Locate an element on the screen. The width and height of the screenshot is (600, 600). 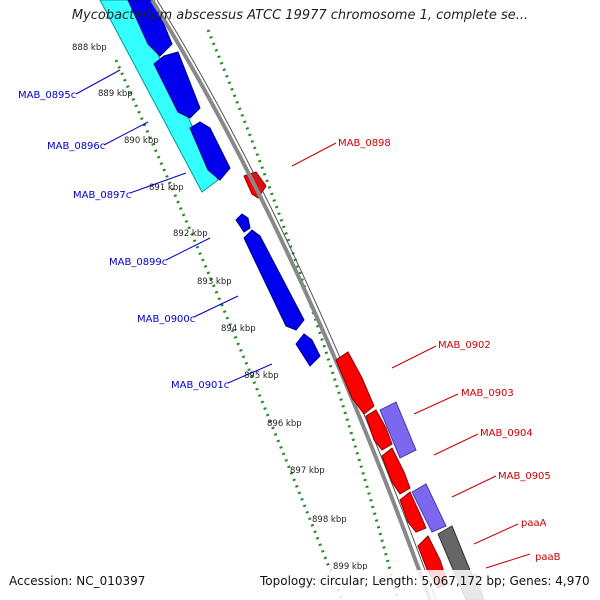
label-mab-0895c: MAB_0895c is located at coordinates (47, 95).